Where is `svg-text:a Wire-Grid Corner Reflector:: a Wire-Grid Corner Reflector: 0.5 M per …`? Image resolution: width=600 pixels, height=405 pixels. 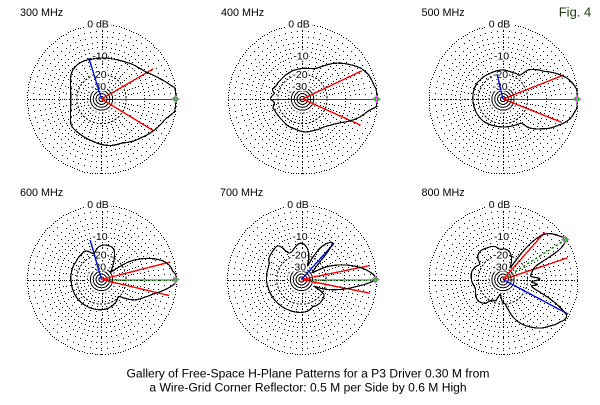
svg-text:a Wire-Grid Corner Reflector:: a Wire-Grid Corner Reflector: 0.5 M per … is located at coordinates (307, 388).